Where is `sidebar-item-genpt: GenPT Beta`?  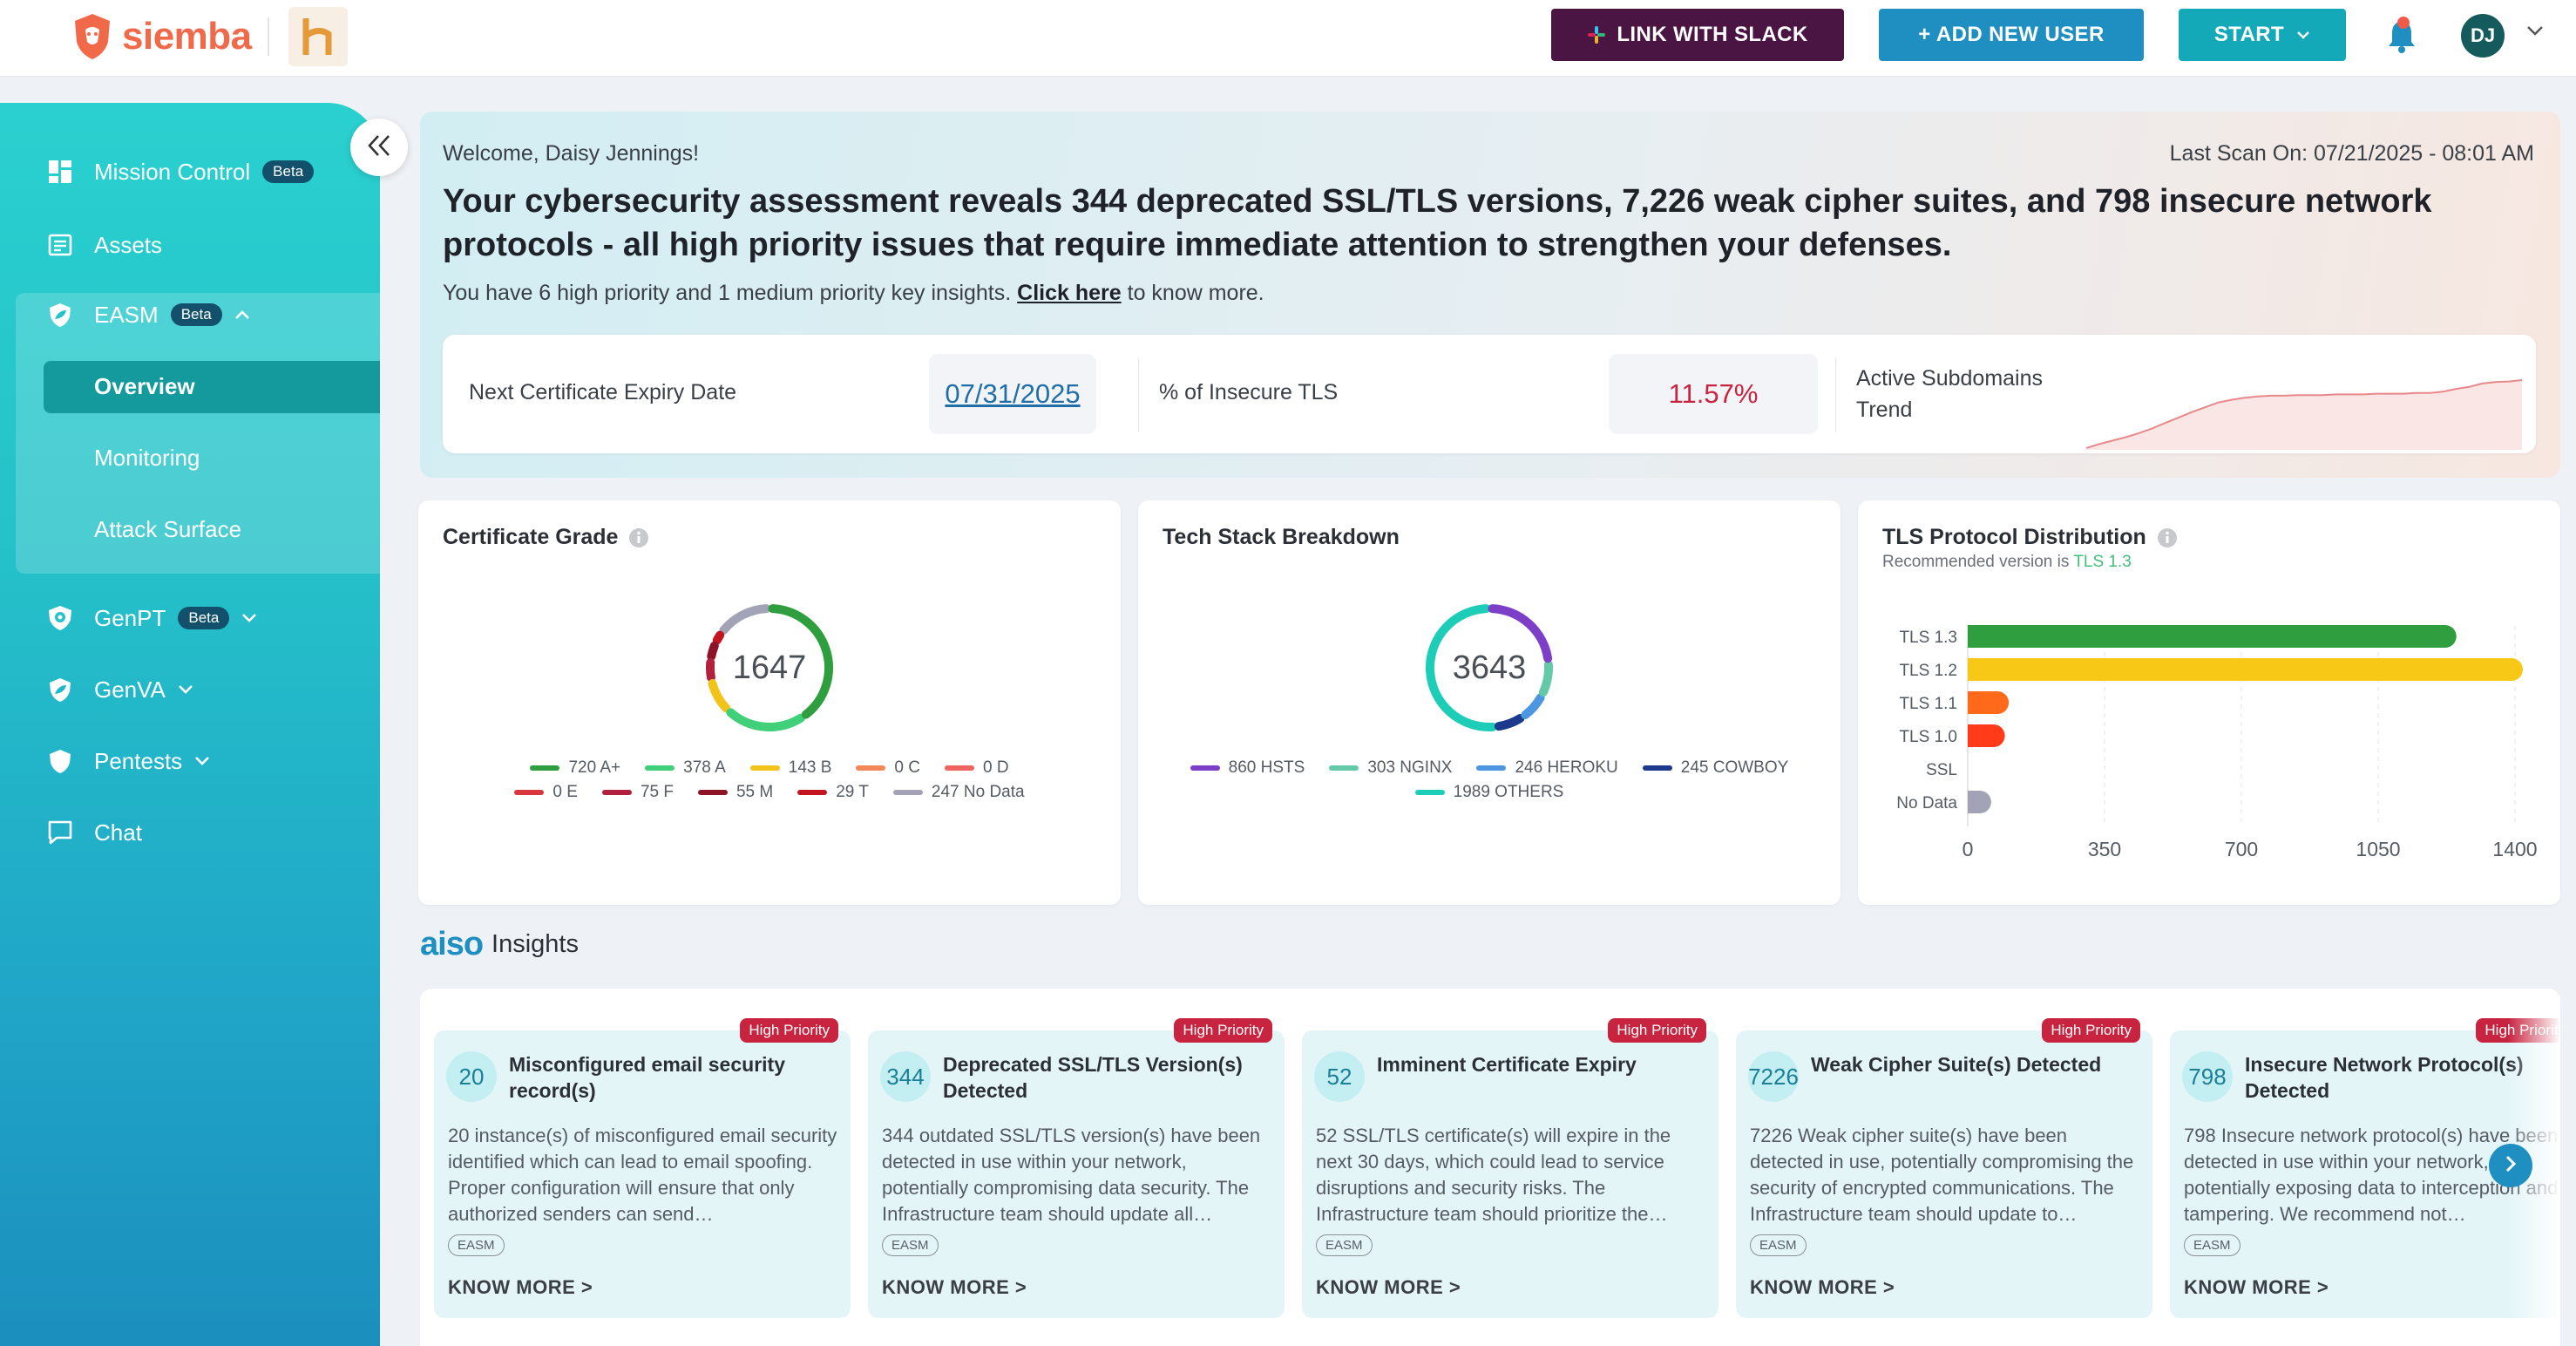 sidebar-item-genpt: GenPT Beta is located at coordinates (151, 618).